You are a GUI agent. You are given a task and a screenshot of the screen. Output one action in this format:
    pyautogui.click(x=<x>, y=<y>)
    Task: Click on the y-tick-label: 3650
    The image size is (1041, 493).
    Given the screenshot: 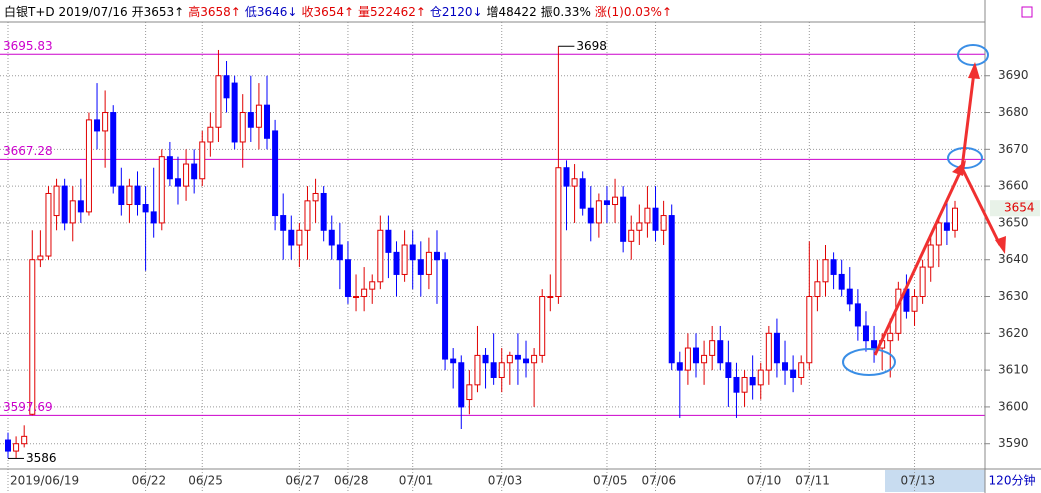 What is the action you would take?
    pyautogui.click(x=1013, y=222)
    